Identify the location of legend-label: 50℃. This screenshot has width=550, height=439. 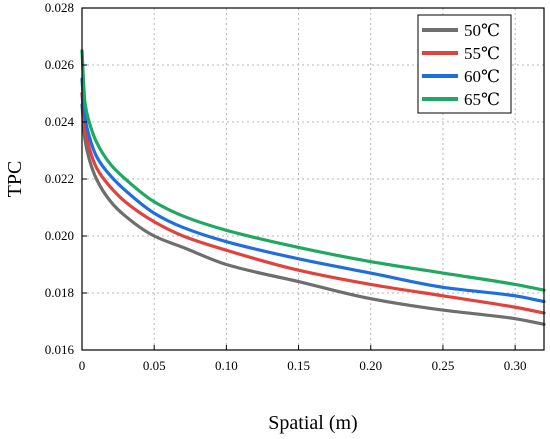
(482, 30).